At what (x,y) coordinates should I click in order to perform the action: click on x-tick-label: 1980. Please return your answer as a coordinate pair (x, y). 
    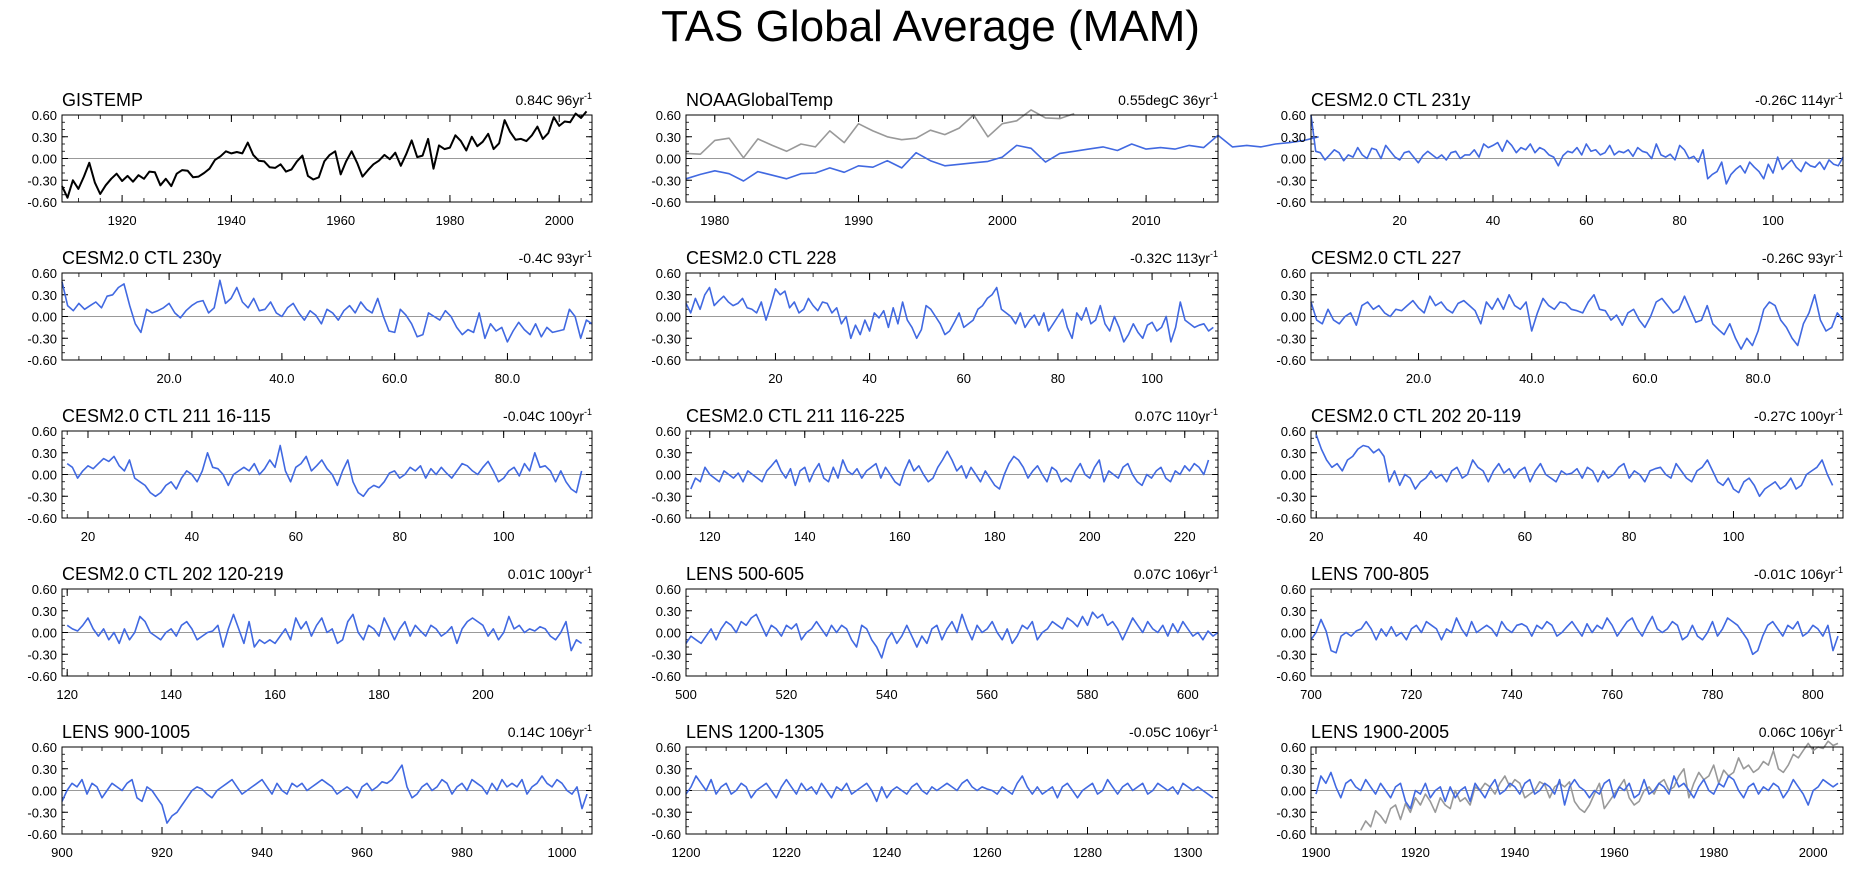
    Looking at the image, I should click on (1713, 852).